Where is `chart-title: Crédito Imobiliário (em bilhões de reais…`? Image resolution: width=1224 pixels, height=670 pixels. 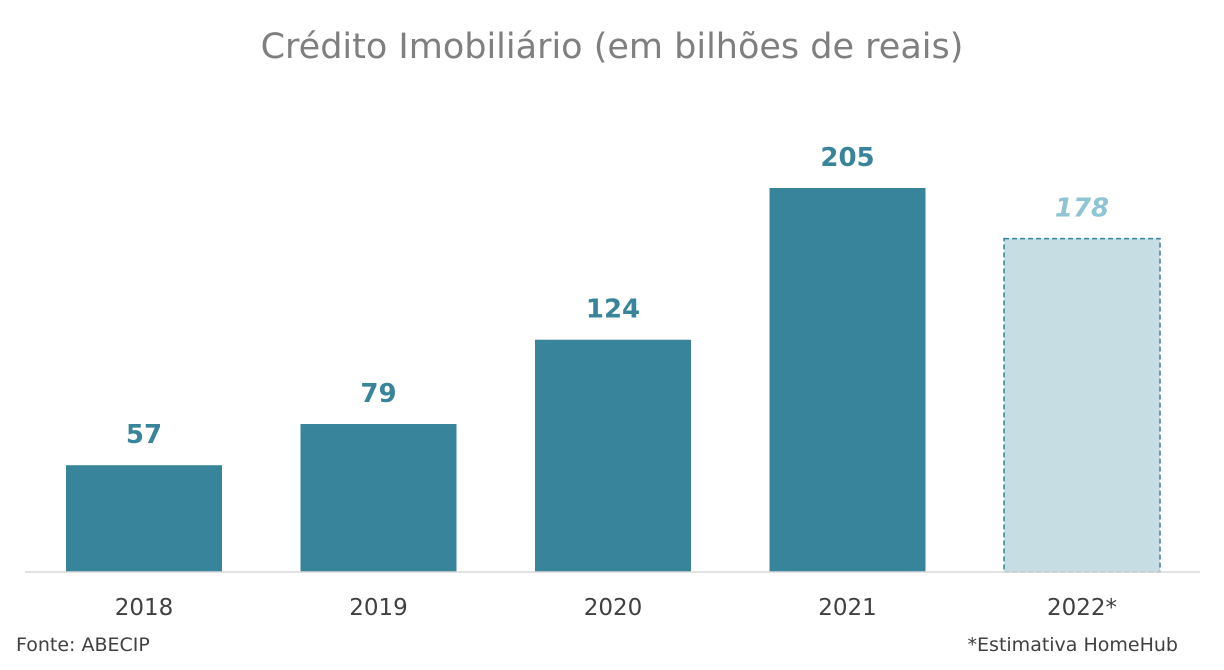 chart-title: Crédito Imobiliário (em bilhões de reais… is located at coordinates (612, 47).